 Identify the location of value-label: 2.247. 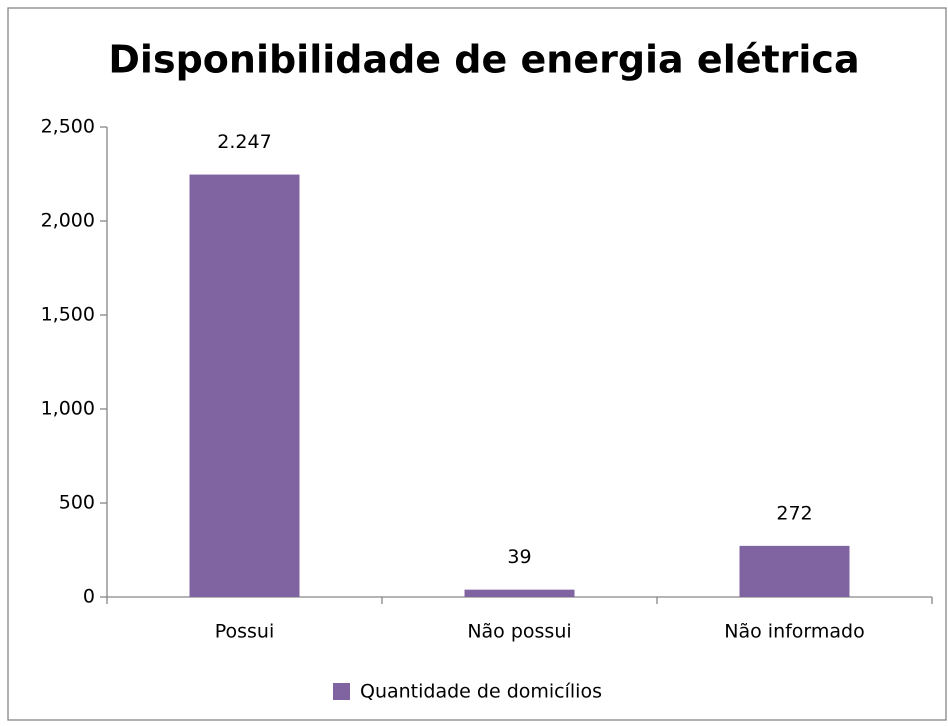
(244, 142).